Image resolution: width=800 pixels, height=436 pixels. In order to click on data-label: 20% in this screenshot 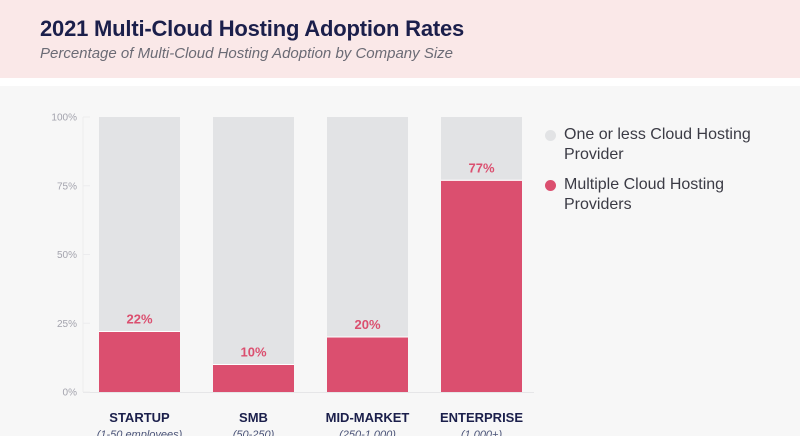, I will do `click(367, 324)`.